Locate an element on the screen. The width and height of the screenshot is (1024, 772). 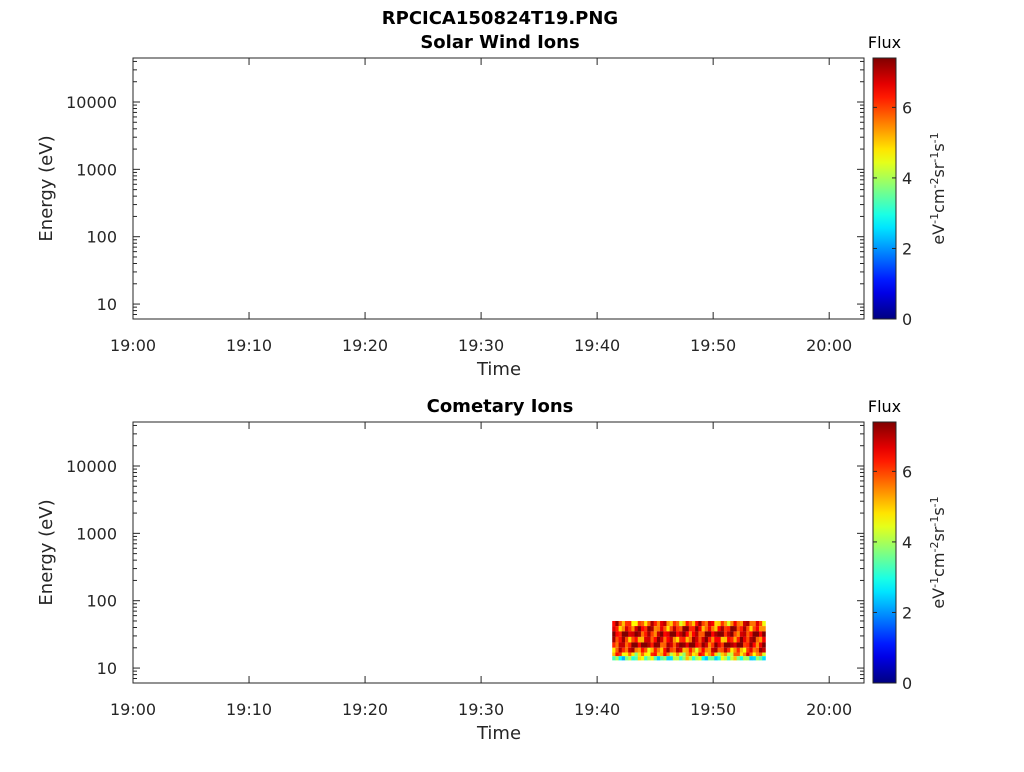
panel2-heatmap is located at coordinates (689, 640).